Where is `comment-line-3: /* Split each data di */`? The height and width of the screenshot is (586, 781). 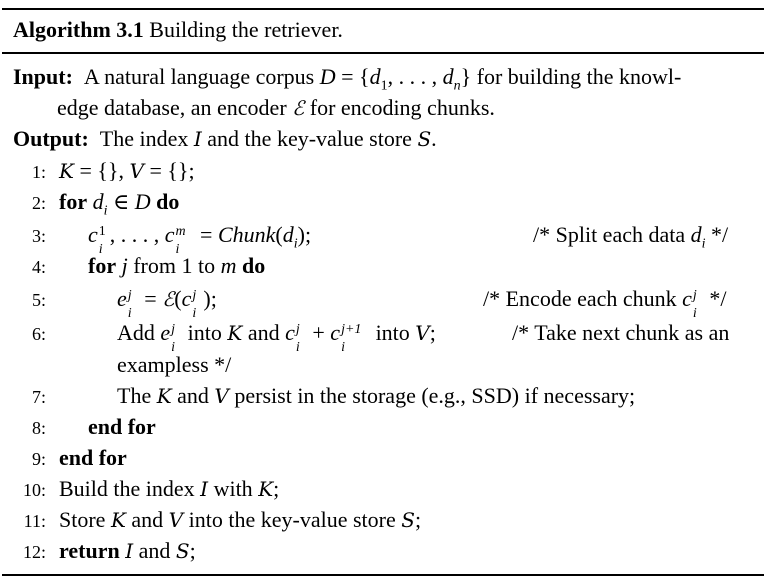 comment-line-3: /* Split each data di */ is located at coordinates (631, 237).